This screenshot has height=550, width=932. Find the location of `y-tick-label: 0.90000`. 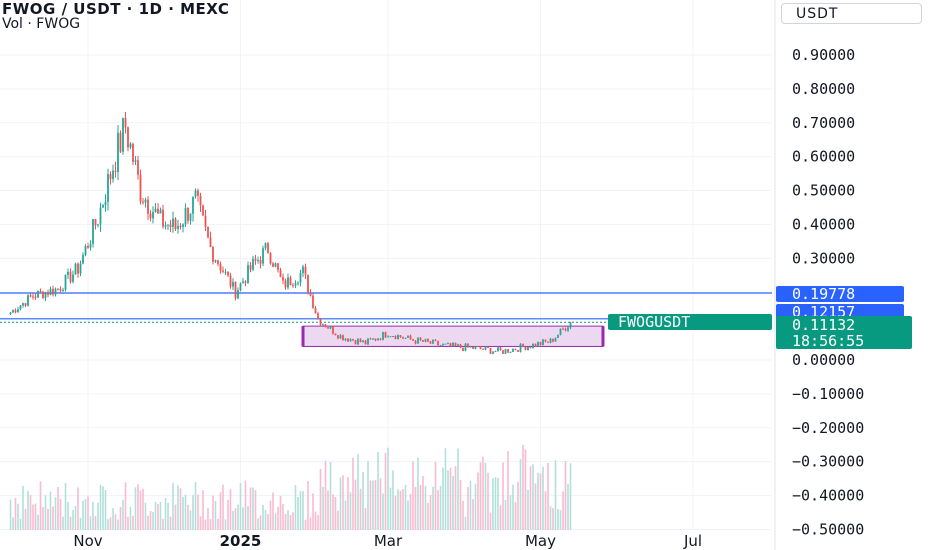

y-tick-label: 0.90000 is located at coordinates (823, 55).